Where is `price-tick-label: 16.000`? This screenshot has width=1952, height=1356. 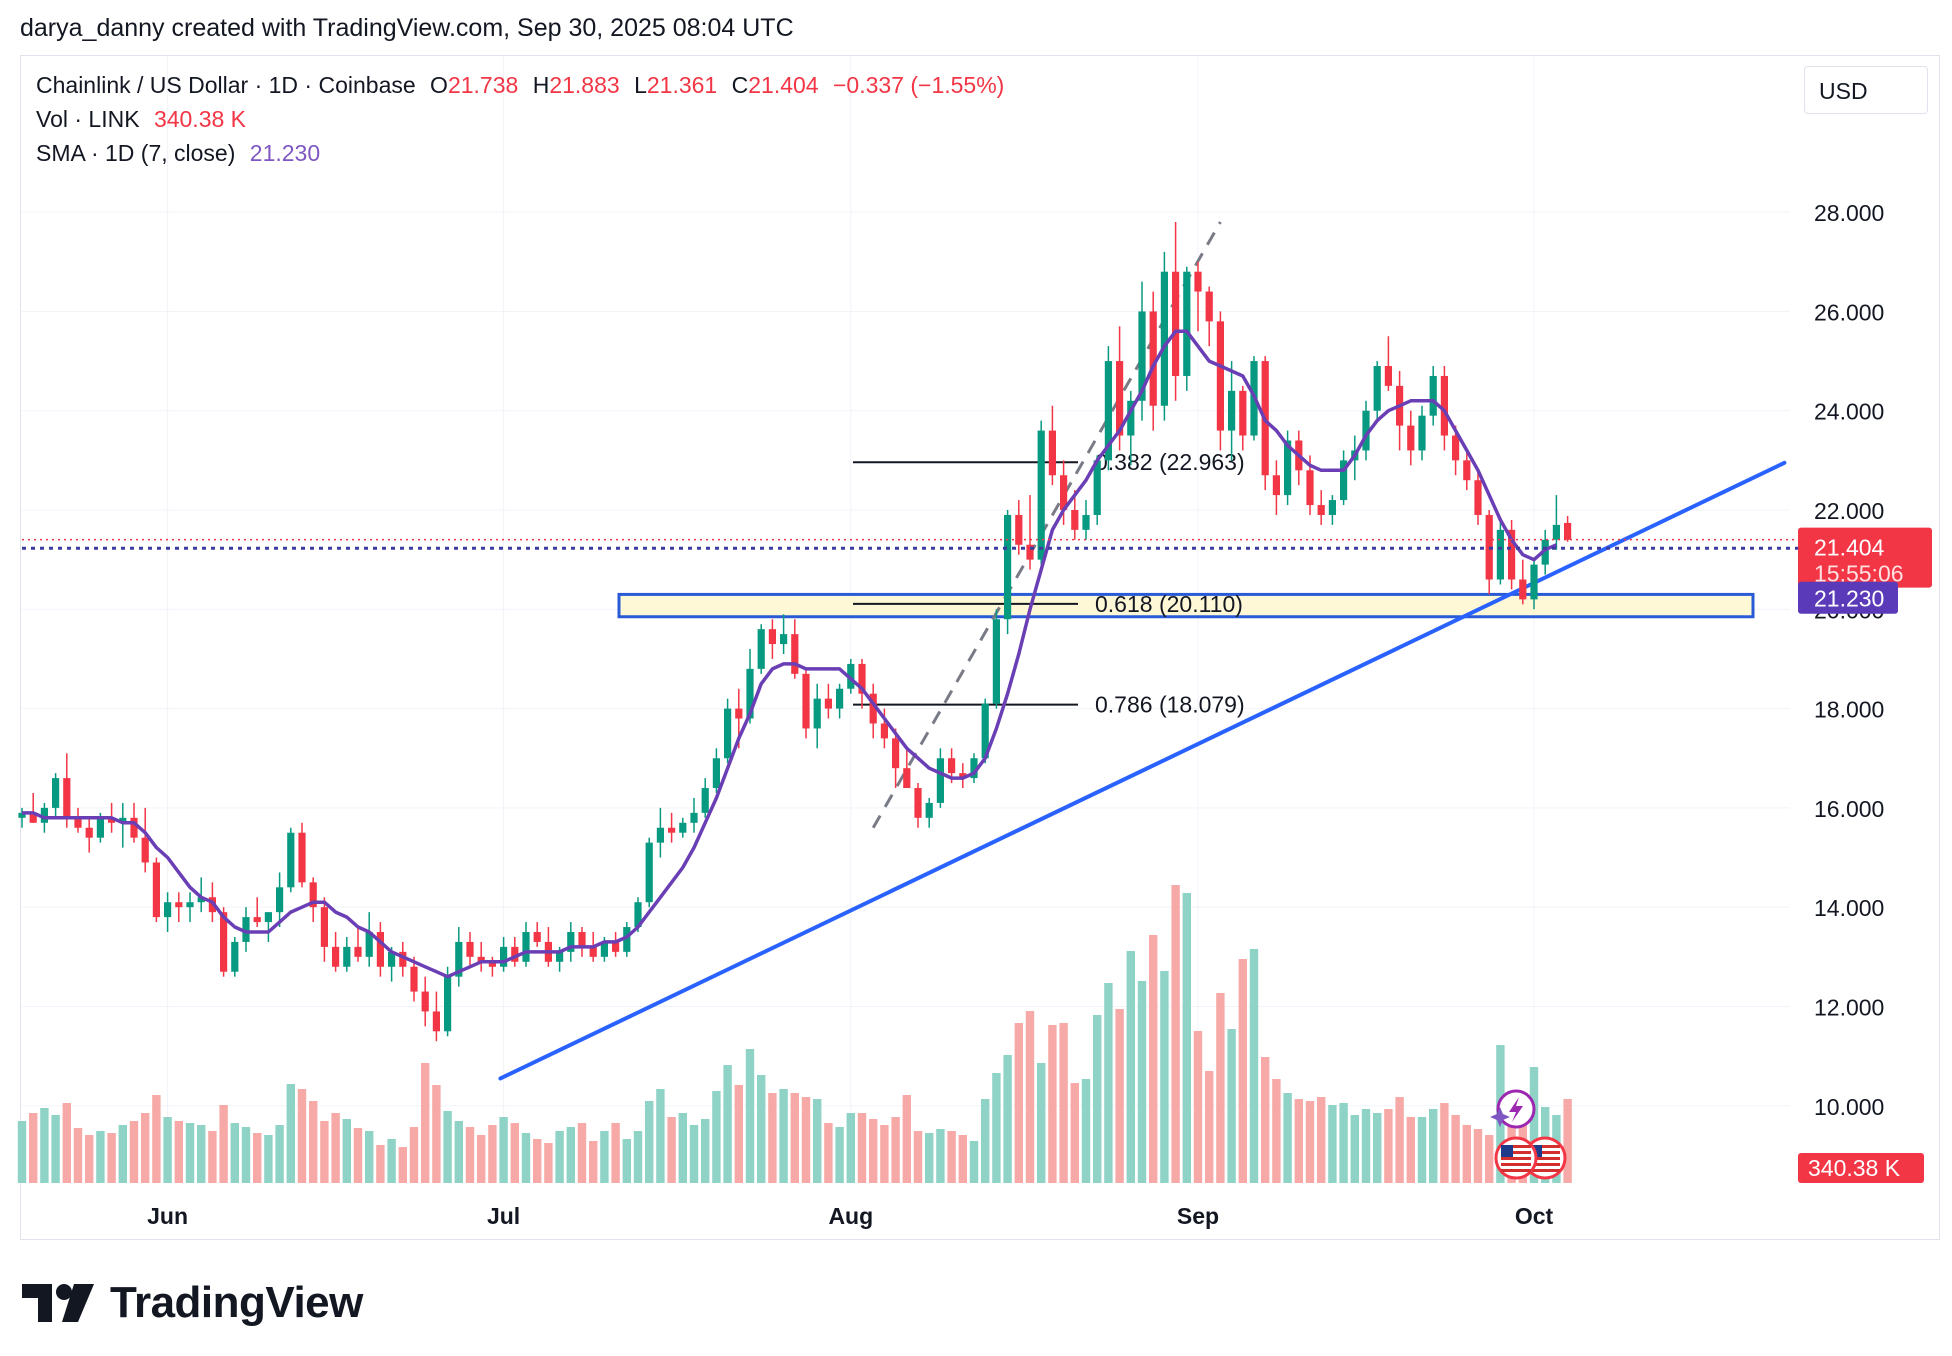
price-tick-label: 16.000 is located at coordinates (1849, 809).